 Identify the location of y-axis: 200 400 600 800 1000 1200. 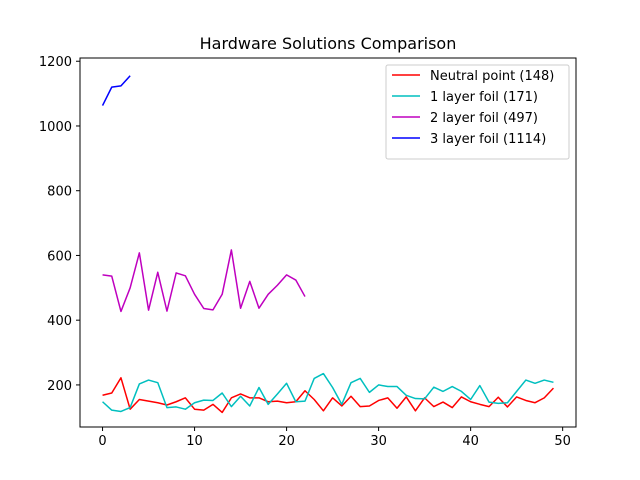
(59, 224).